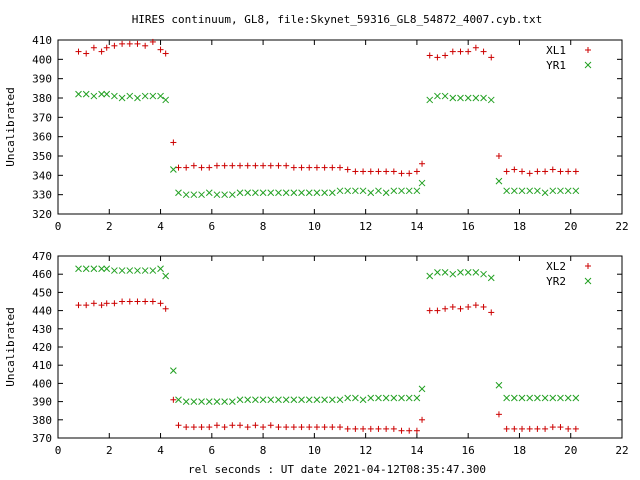  Describe the element at coordinates (556, 50) in the screenshot. I see `legend-label: XL1` at that location.